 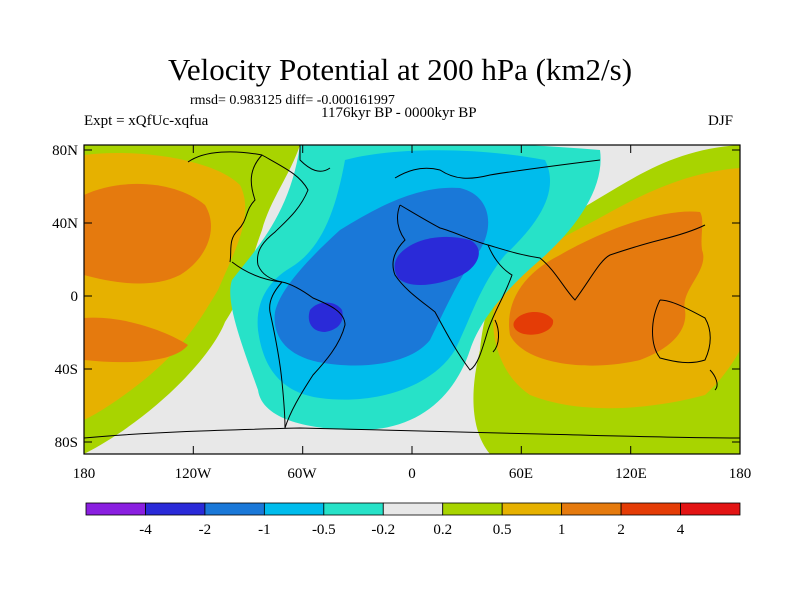 What do you see at coordinates (66, 443) in the screenshot?
I see `lat-label: 80S` at bounding box center [66, 443].